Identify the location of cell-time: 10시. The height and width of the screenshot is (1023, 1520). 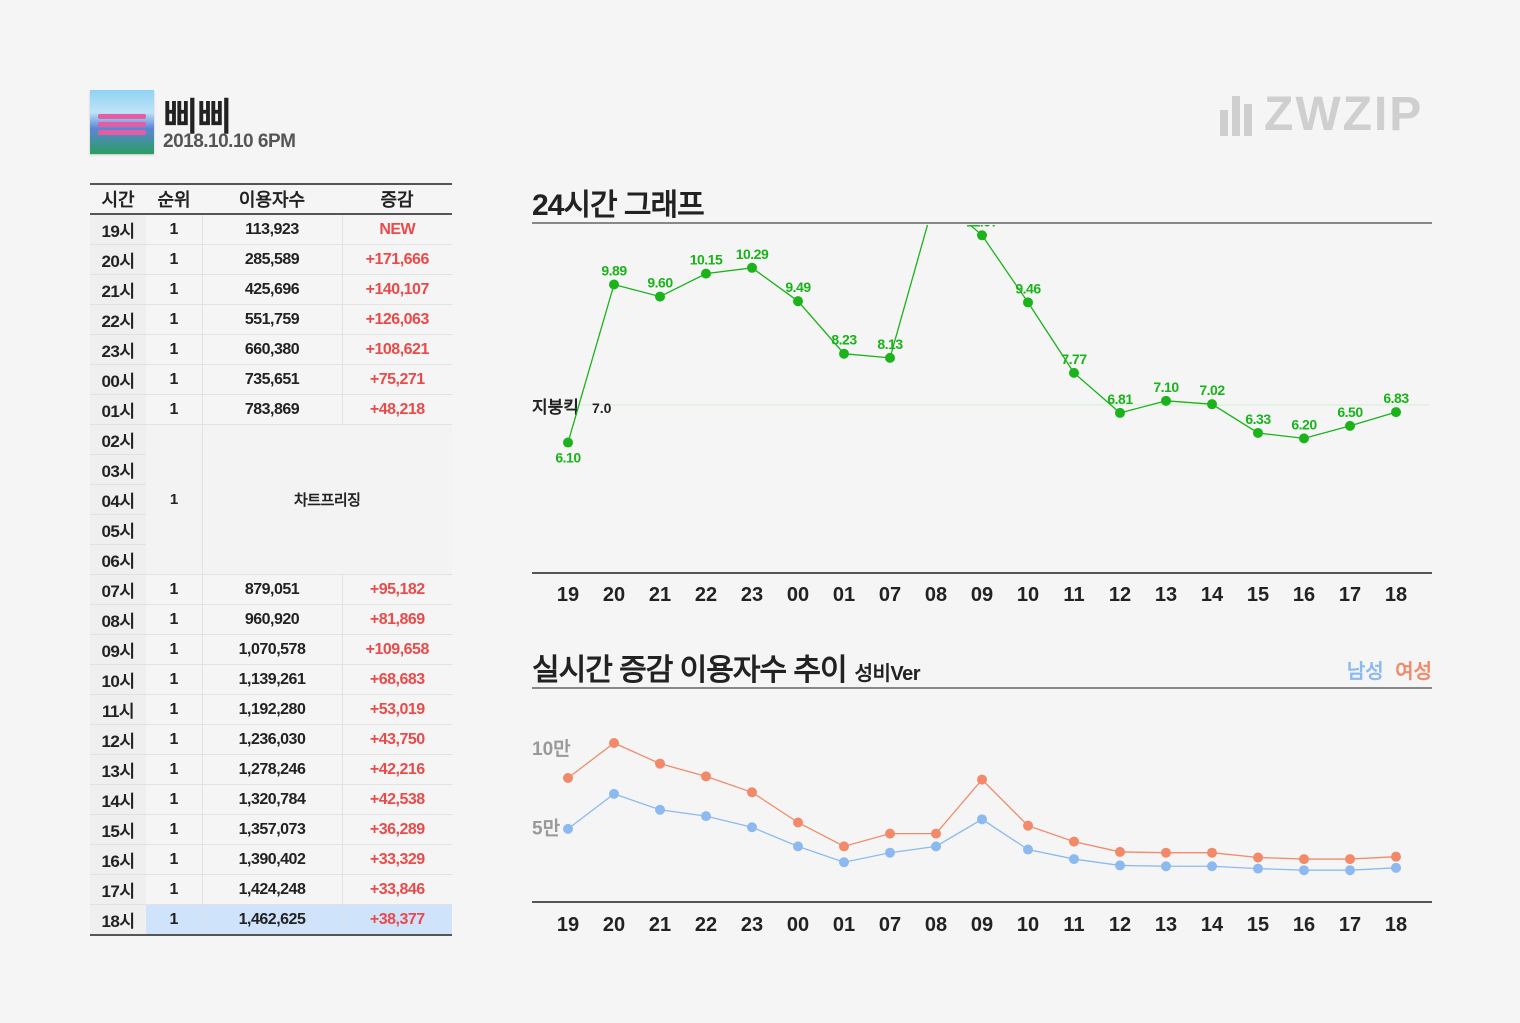
(118, 679).